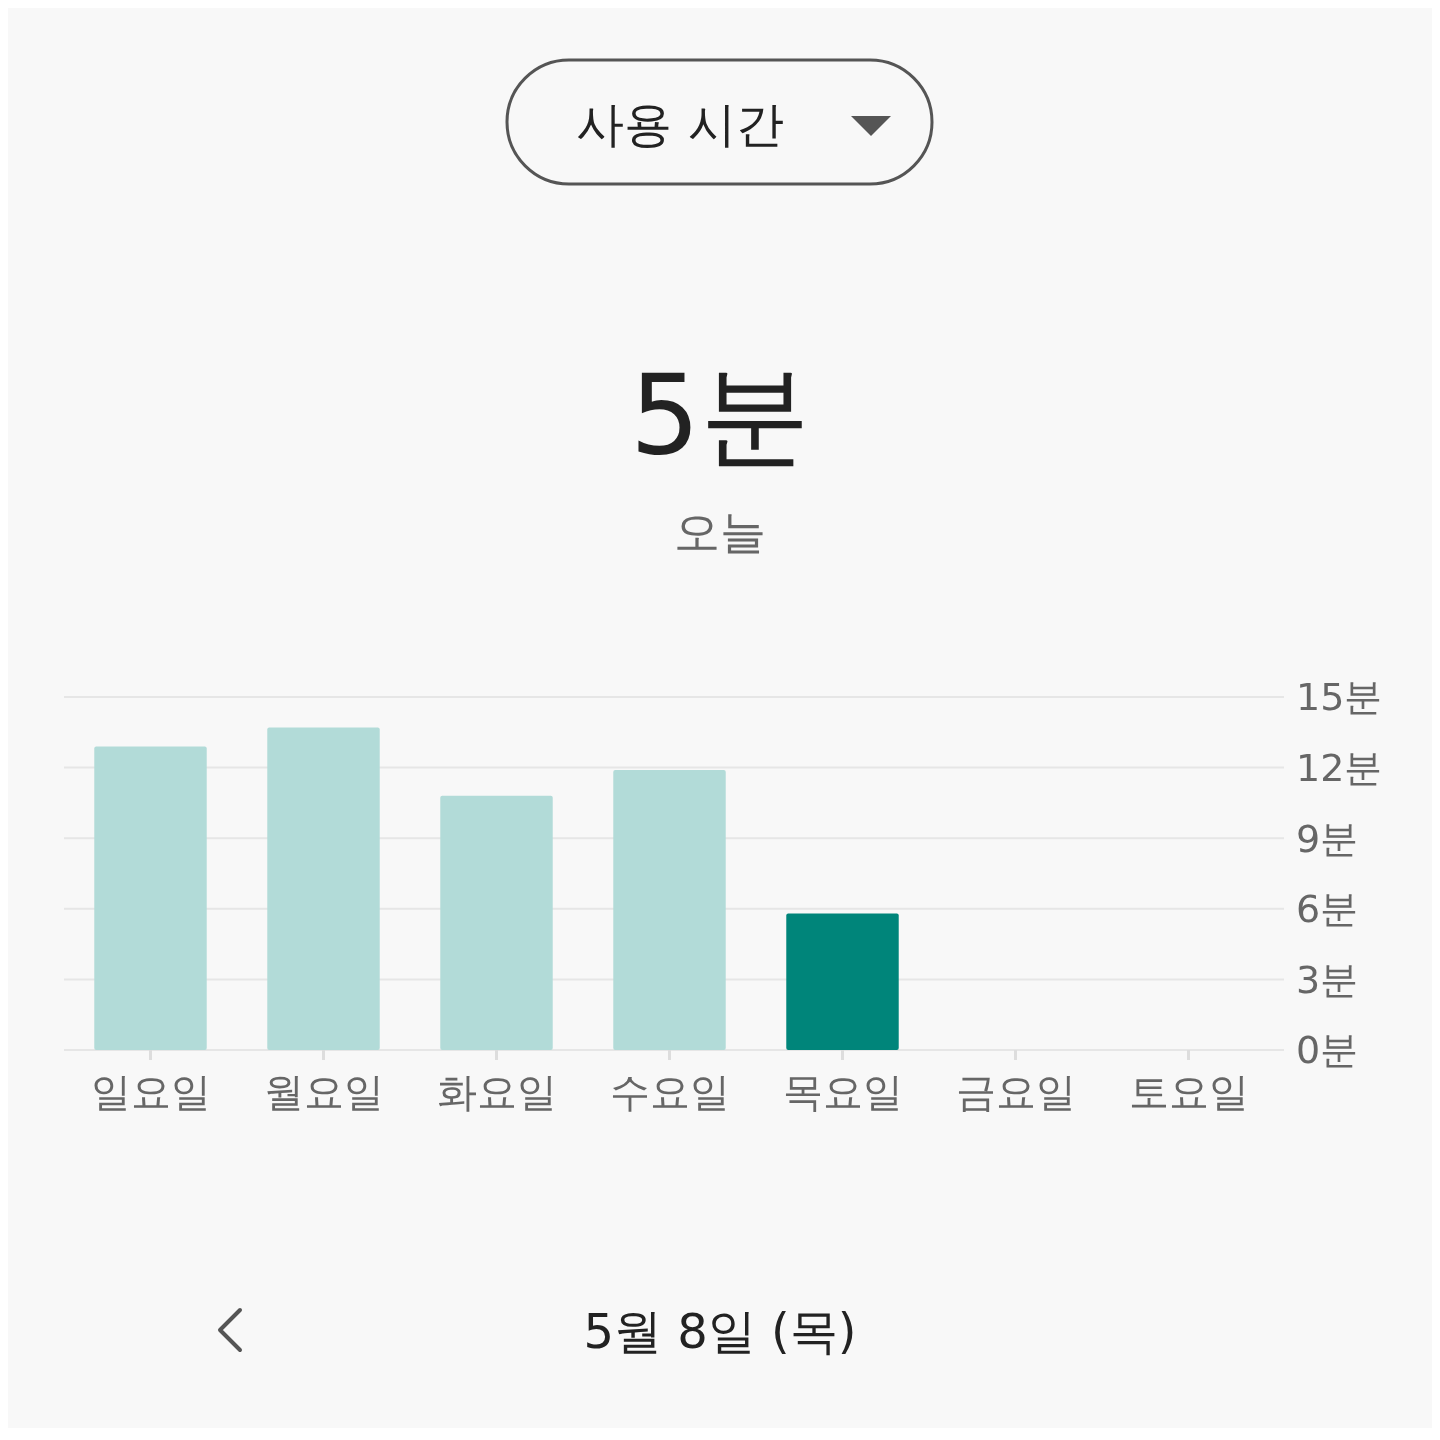  What do you see at coordinates (720, 1331) in the screenshot?
I see `text: 5월 8일 (목)` at bounding box center [720, 1331].